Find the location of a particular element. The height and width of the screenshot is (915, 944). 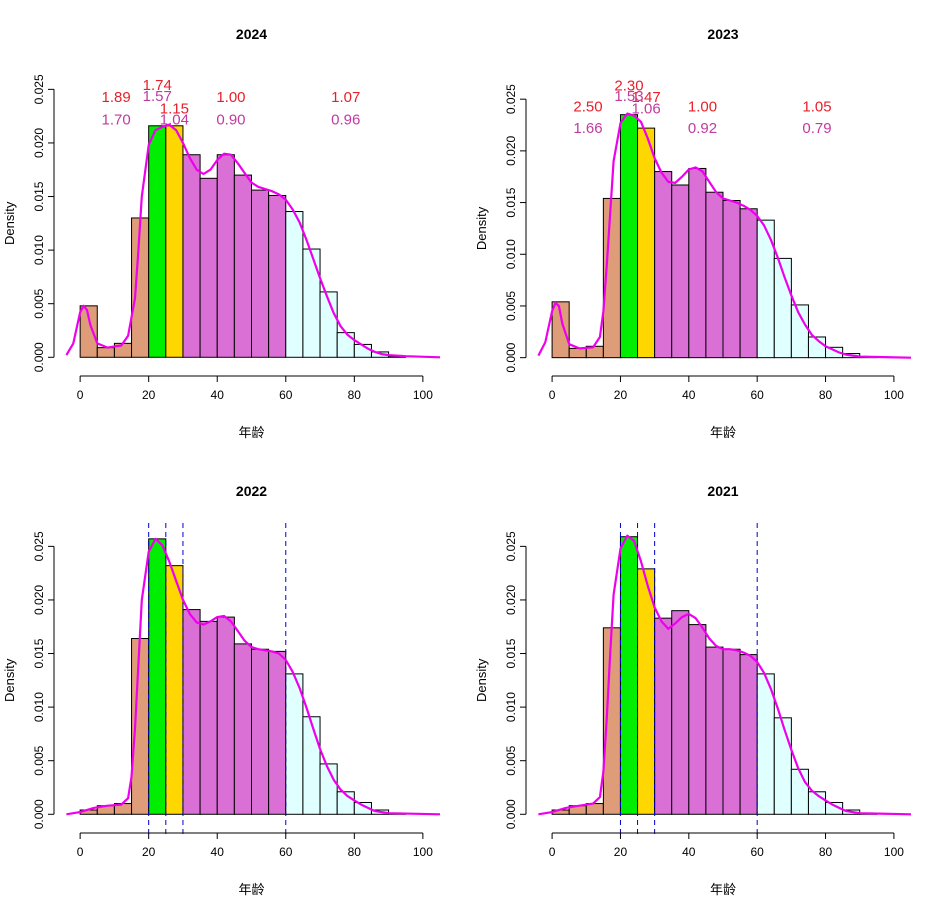

chart-title: 2022 is located at coordinates (251, 491).